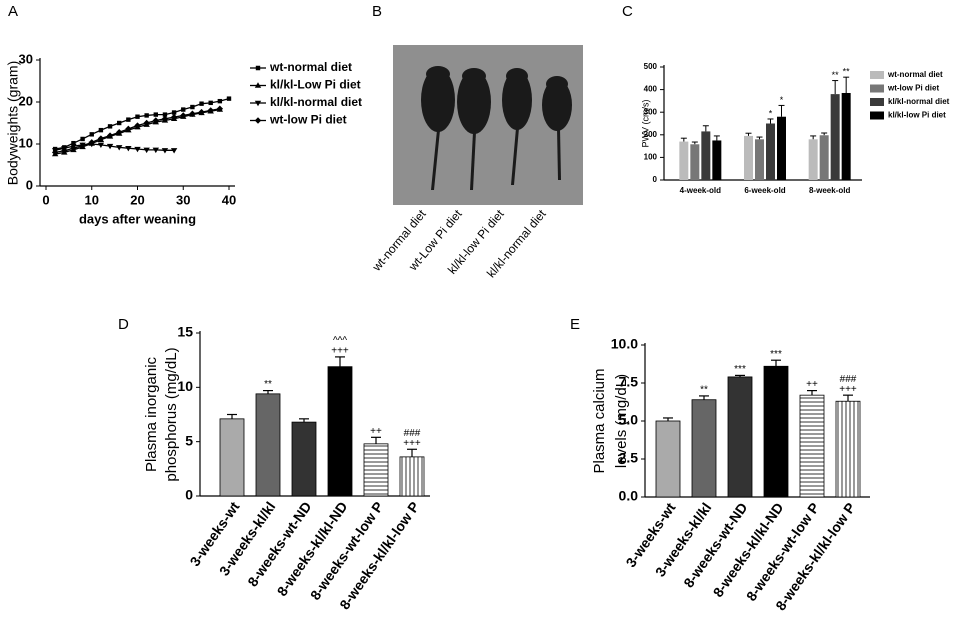 The width and height of the screenshot is (960, 617). I want to click on significance-mark: ^^^, so click(340, 341).